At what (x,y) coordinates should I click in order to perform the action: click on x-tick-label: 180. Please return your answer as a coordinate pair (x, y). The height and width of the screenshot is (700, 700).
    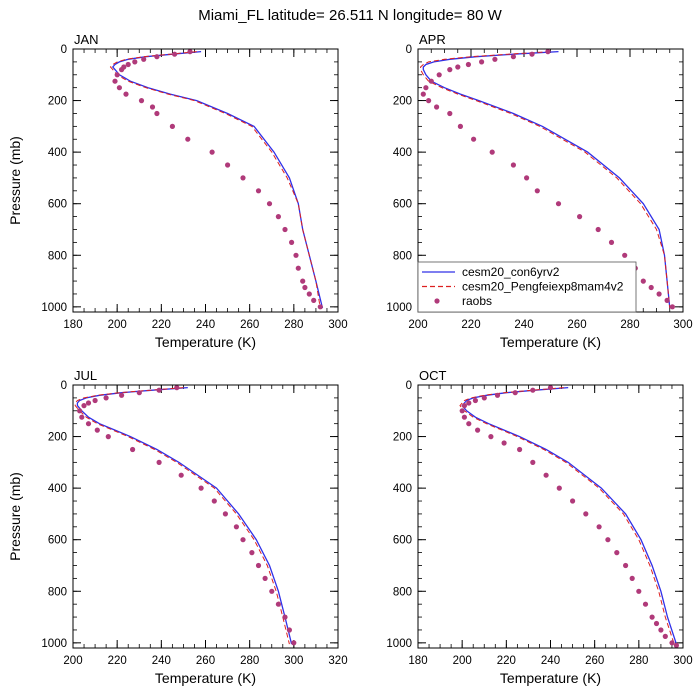
    Looking at the image, I should click on (72, 325).